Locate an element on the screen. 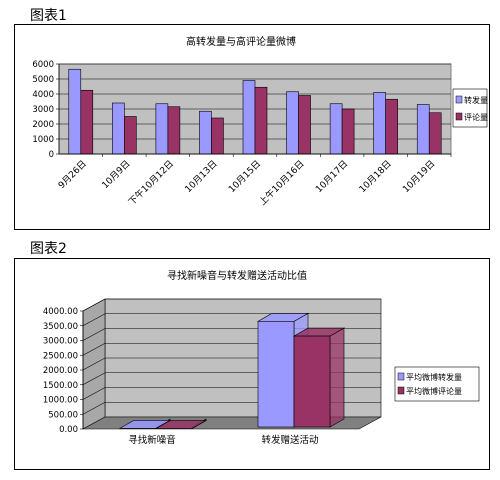 The height and width of the screenshot is (480, 500). chart2-ytick-label: 3000.00 is located at coordinates (60, 342).